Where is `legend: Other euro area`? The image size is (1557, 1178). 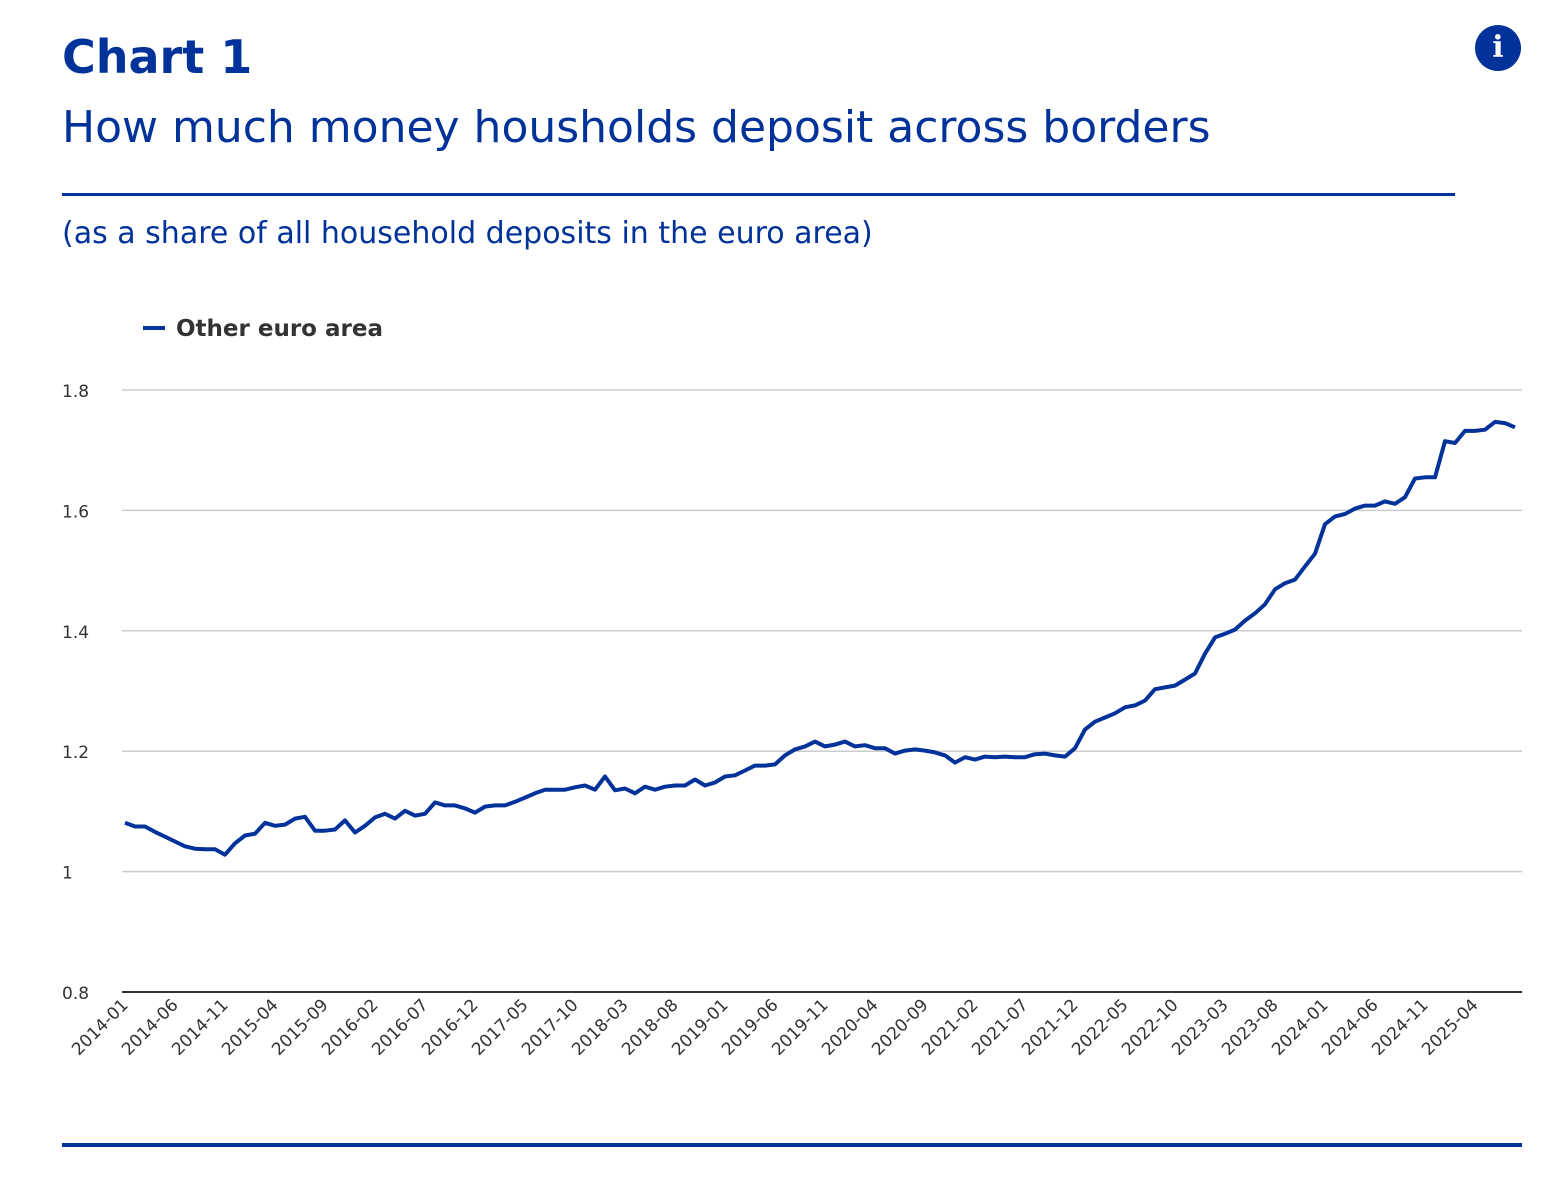
legend: Other euro area is located at coordinates (263, 329).